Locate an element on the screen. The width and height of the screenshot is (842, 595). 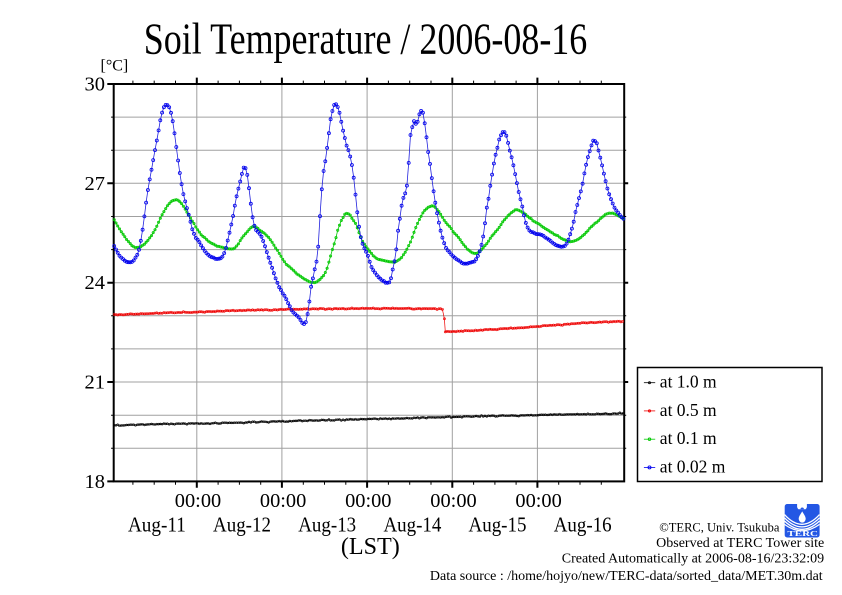
svg-text: Aug-16 is located at coordinates (583, 524).